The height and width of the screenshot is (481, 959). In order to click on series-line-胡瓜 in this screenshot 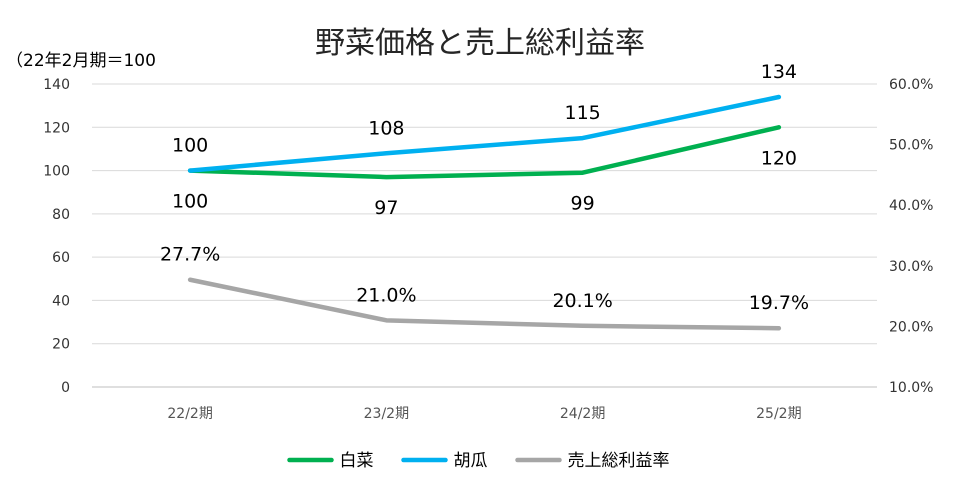, I will do `click(484, 133)`.